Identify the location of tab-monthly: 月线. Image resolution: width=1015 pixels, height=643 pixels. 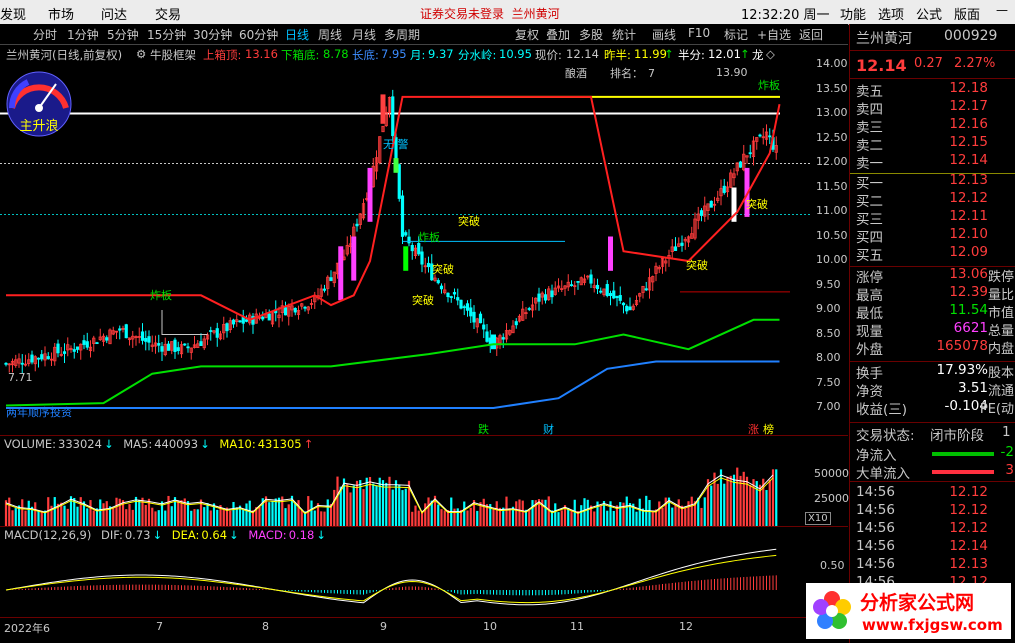
(364, 35).